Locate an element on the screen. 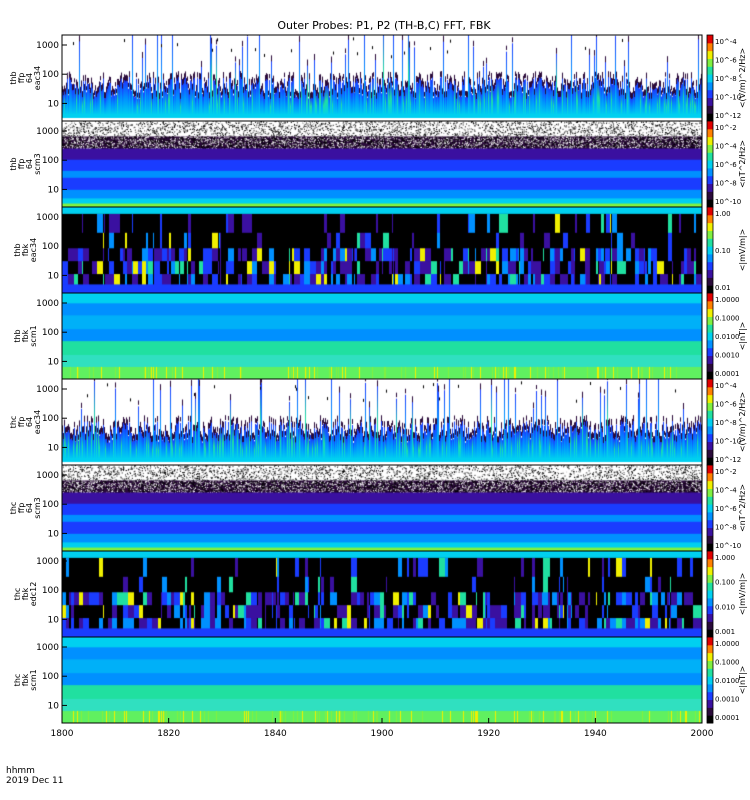  x-axis-label-line-1: hhmm is located at coordinates (20, 771).